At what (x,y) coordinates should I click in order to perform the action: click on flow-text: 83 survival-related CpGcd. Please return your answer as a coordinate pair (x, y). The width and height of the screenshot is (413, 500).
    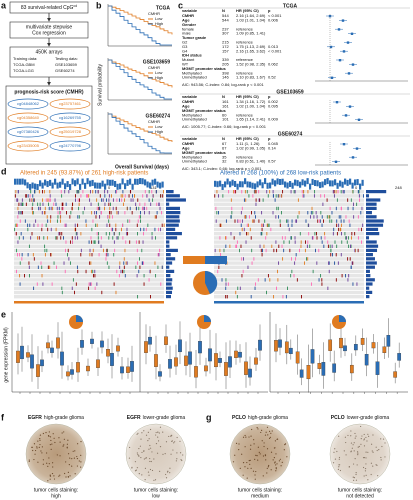
    Looking at the image, I should click on (49, 7).